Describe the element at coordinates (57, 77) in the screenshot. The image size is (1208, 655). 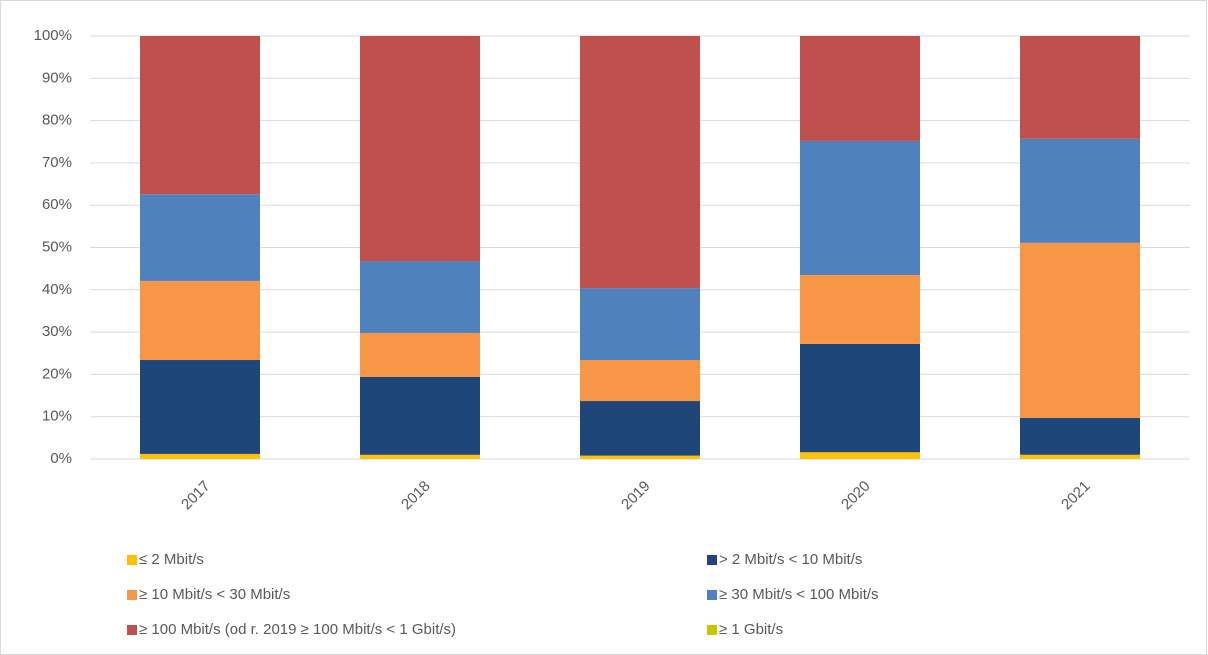
I see `y-tick-label: 90%` at that location.